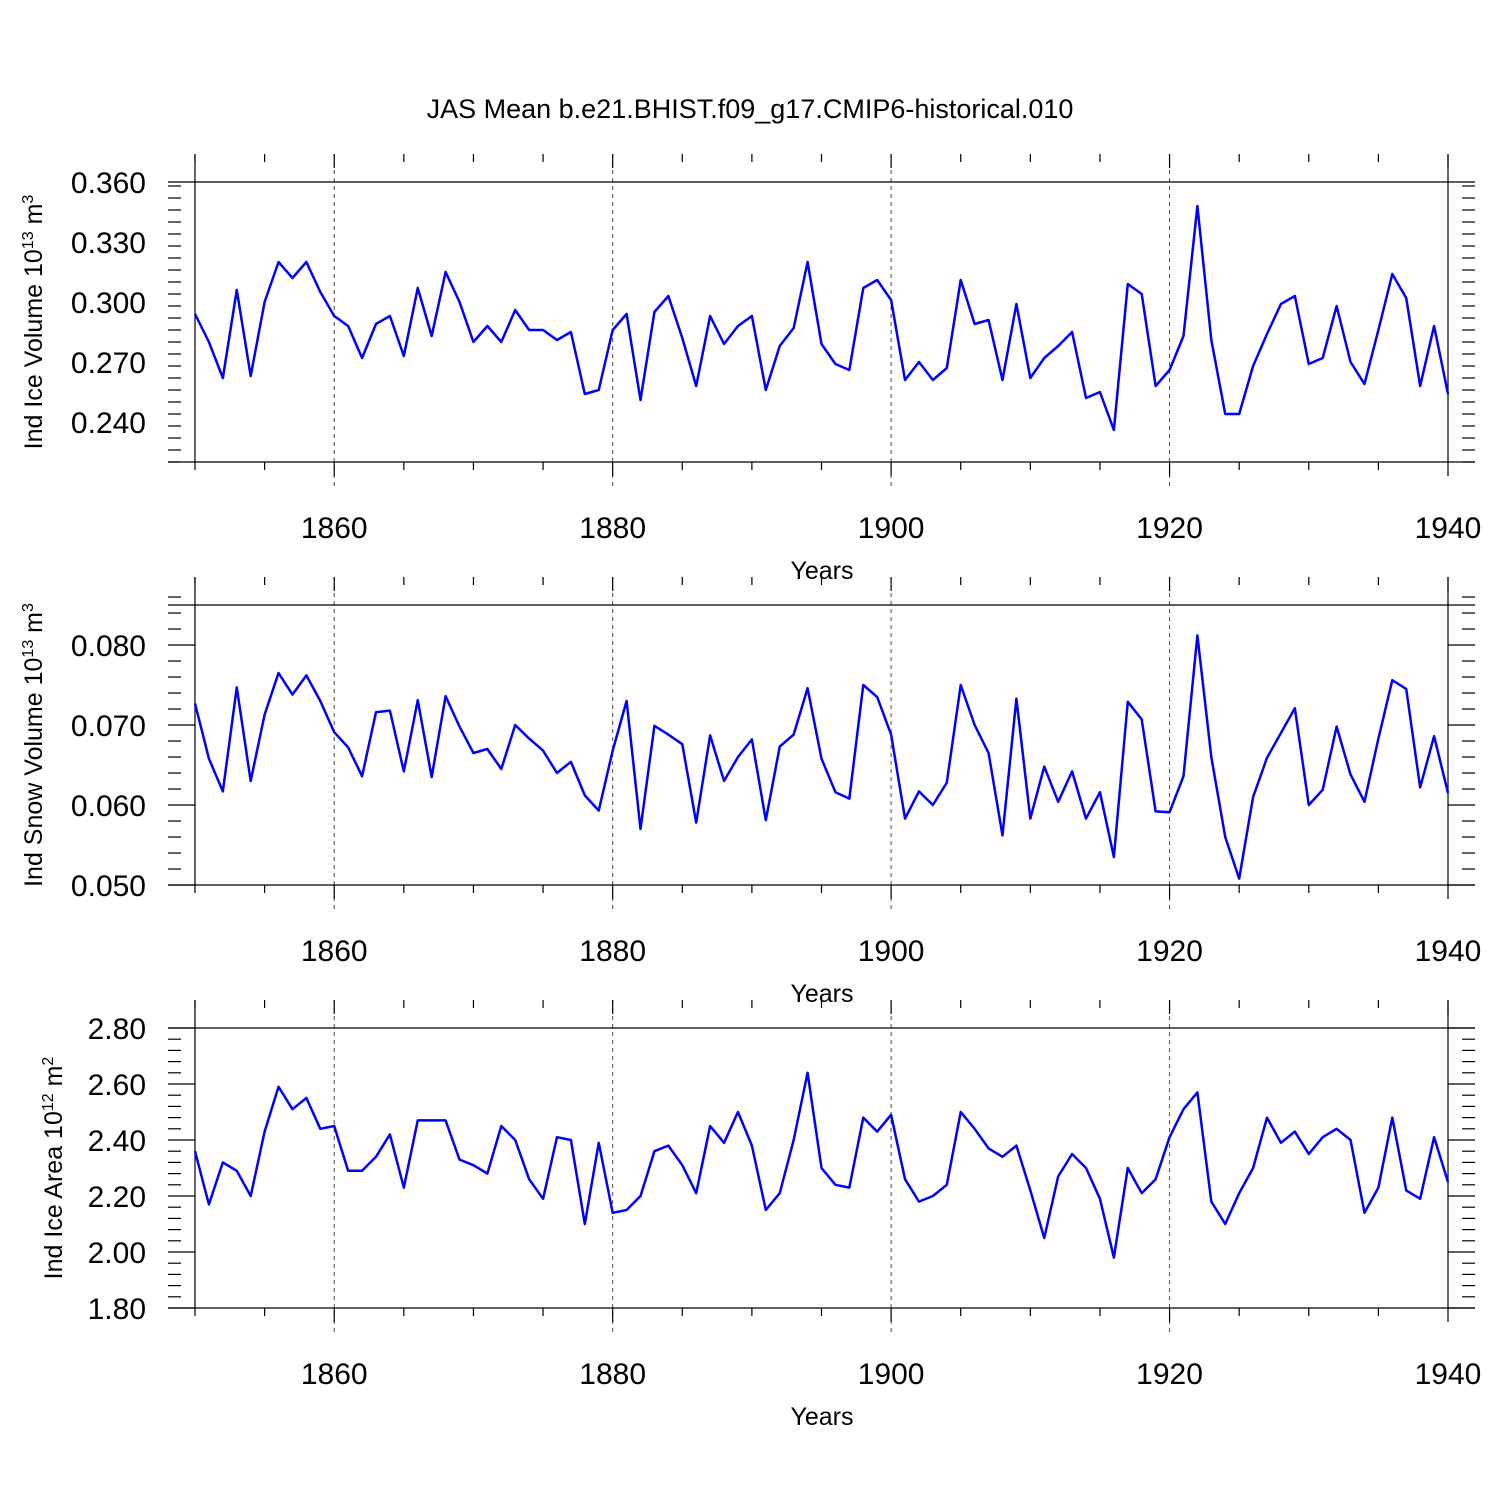 The image size is (1500, 1500). Describe the element at coordinates (108, 726) in the screenshot. I see `y-tick-label: 0.070` at that location.